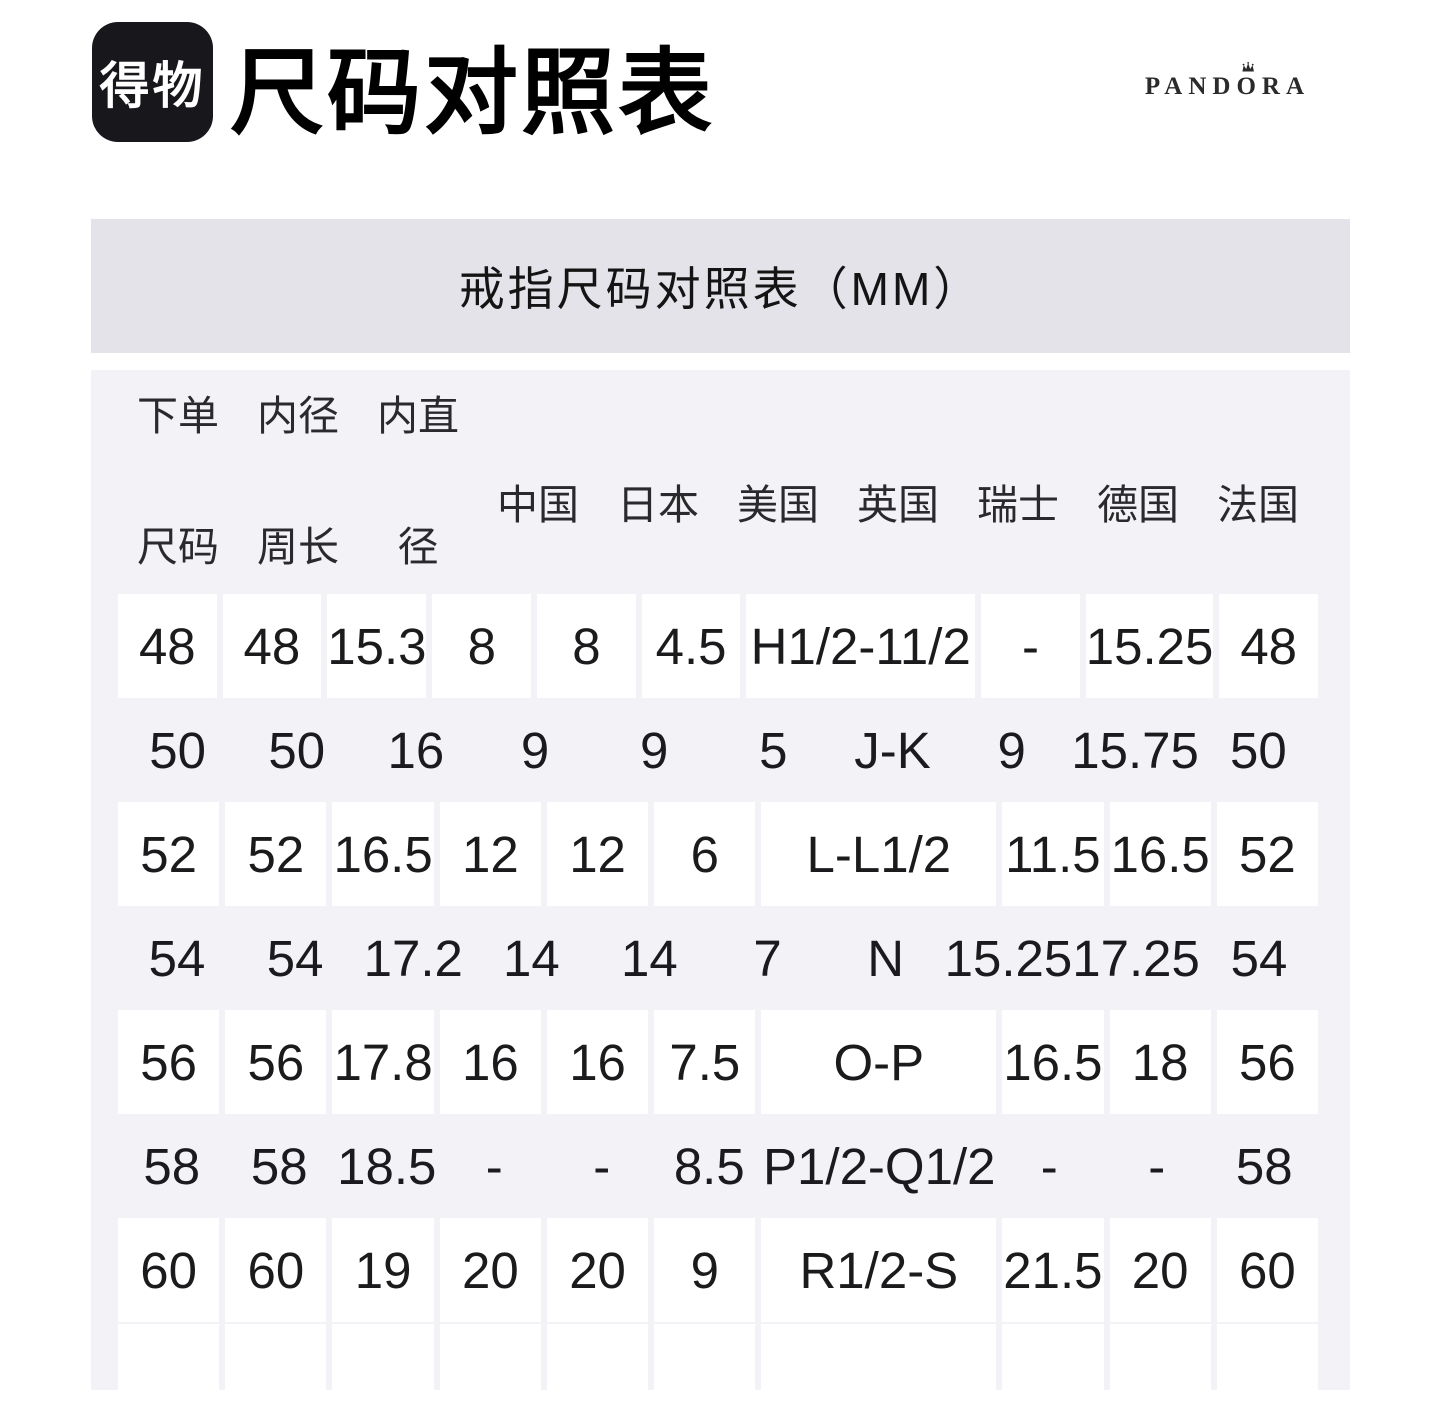 Image resolution: width=1440 pixels, height=1410 pixels. Describe the element at coordinates (1136, 958) in the screenshot. I see `size-cell: 17.25` at that location.